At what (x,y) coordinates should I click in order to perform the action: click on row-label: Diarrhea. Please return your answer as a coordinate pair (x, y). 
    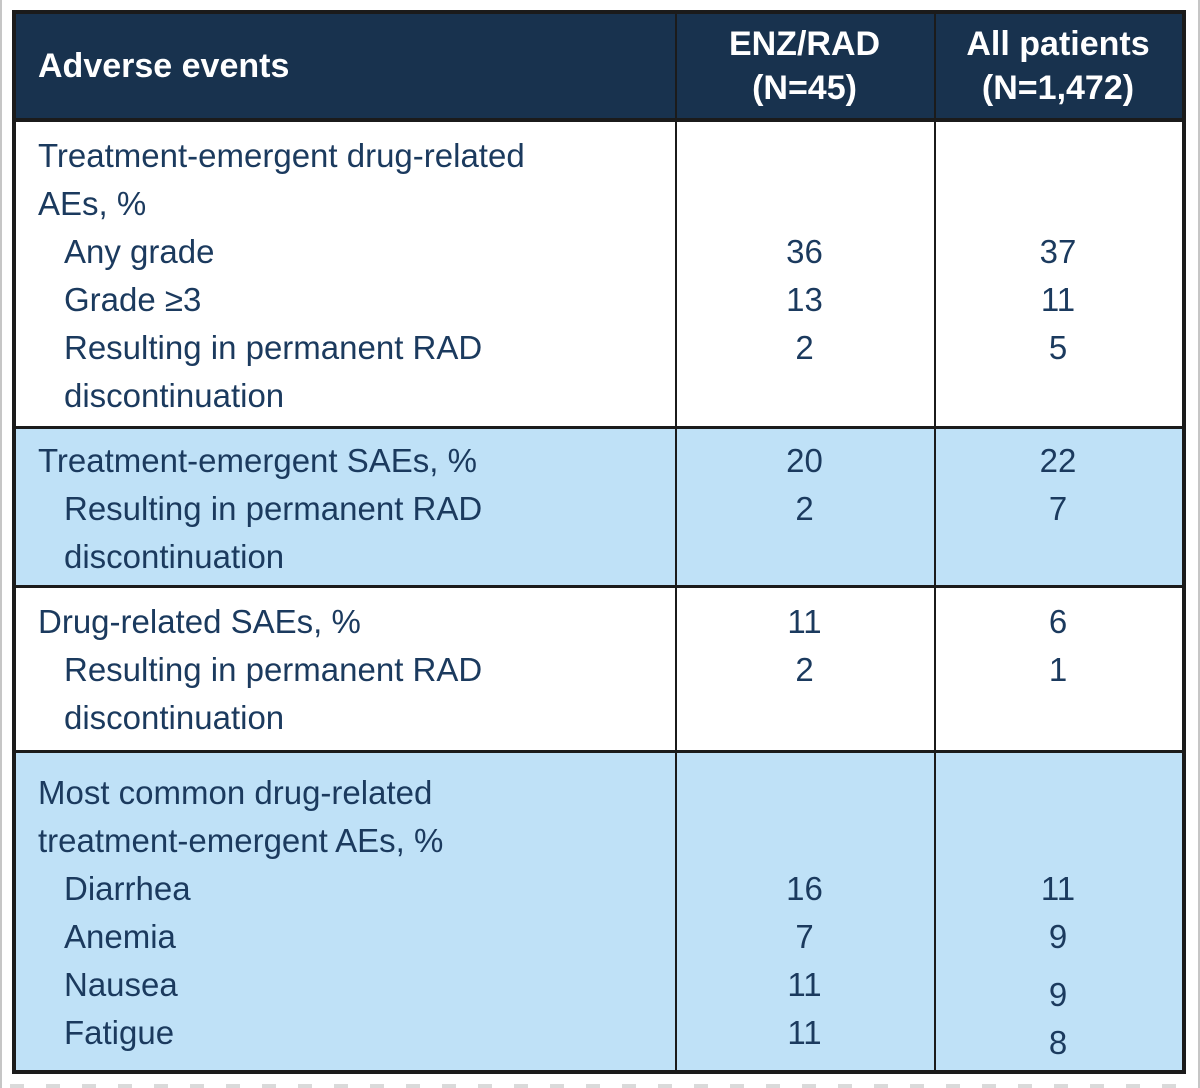
    Looking at the image, I should click on (127, 888).